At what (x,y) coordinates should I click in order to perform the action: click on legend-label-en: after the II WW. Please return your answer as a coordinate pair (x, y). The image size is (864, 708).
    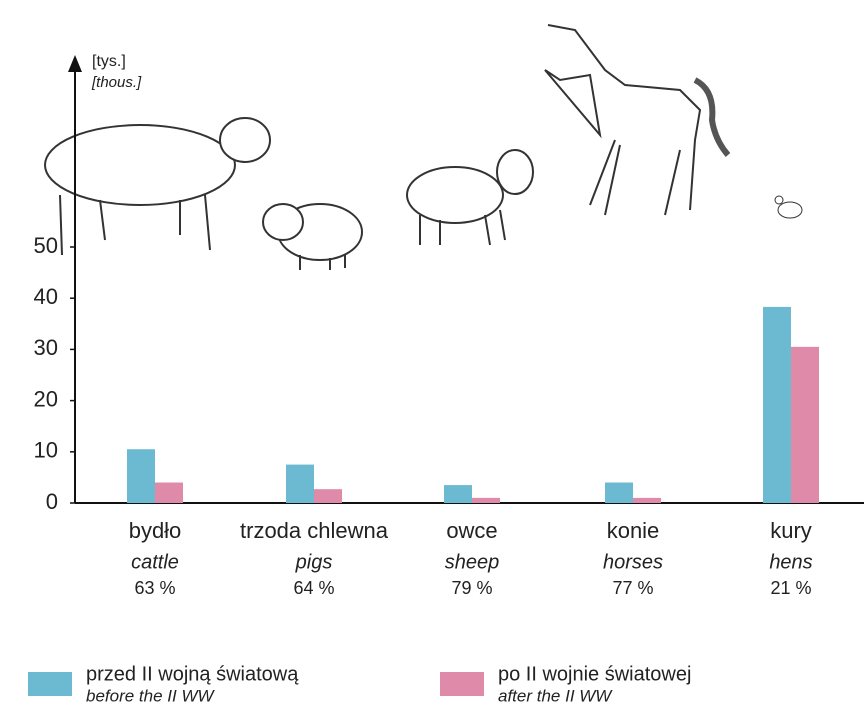
    Looking at the image, I should click on (555, 695).